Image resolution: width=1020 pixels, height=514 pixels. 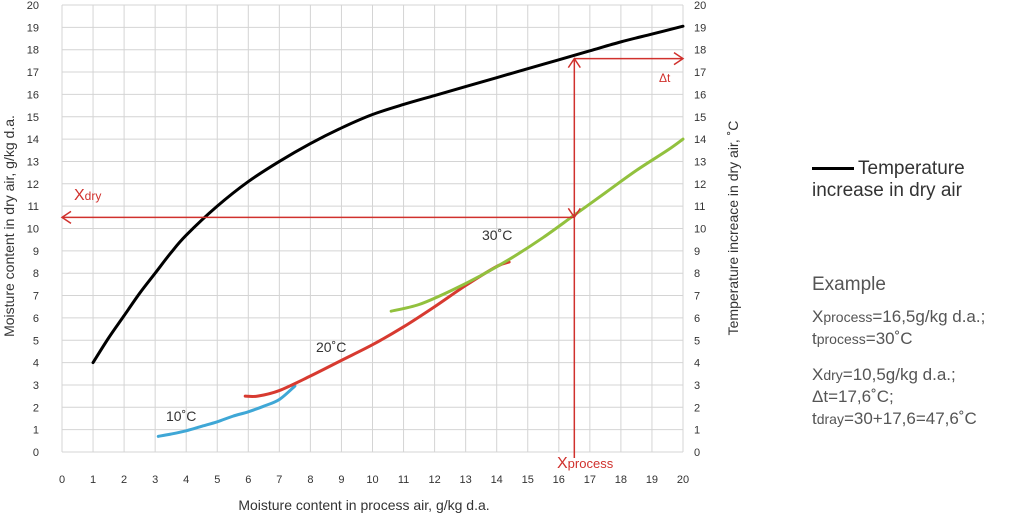 I want to click on series-label-2: 20˚C, so click(x=331, y=347).